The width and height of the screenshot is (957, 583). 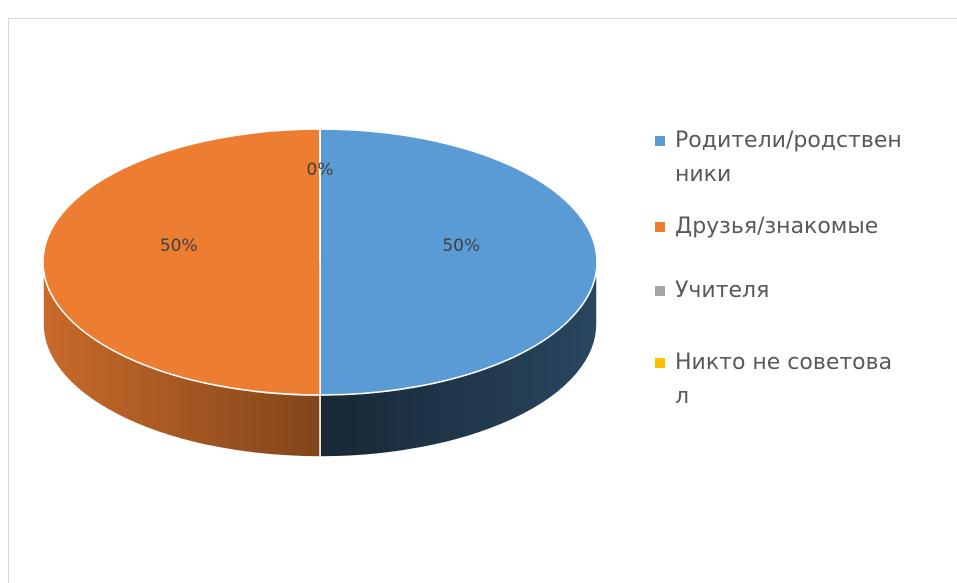 I want to click on legend-label: Друзья/знакомые, so click(x=777, y=226).